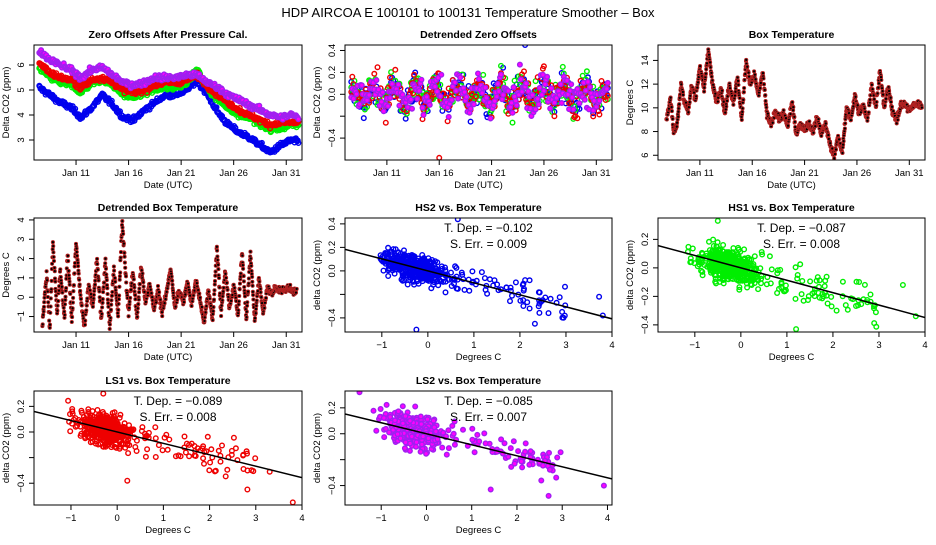  I want to click on x-tick-label: Jan 11, so click(76, 173).